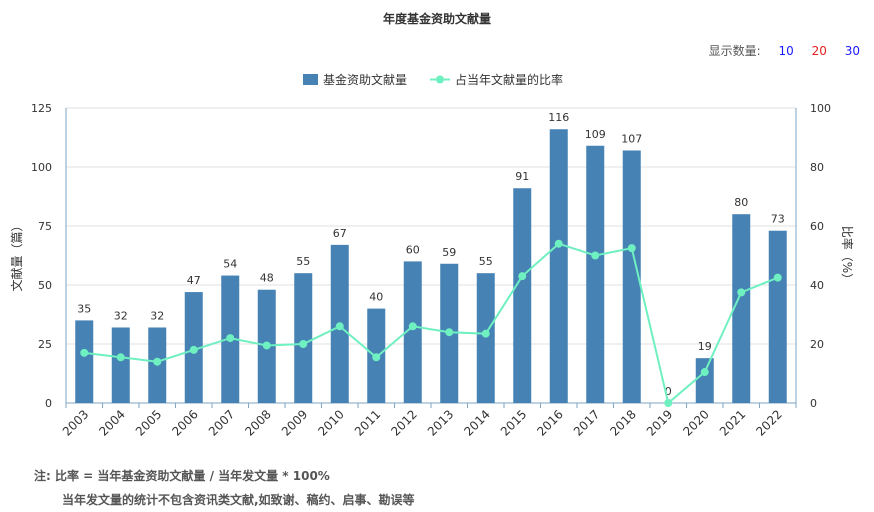 This screenshot has height=512, width=874. Describe the element at coordinates (659, 422) in the screenshot. I see `x-tick-label: 2019` at that location.